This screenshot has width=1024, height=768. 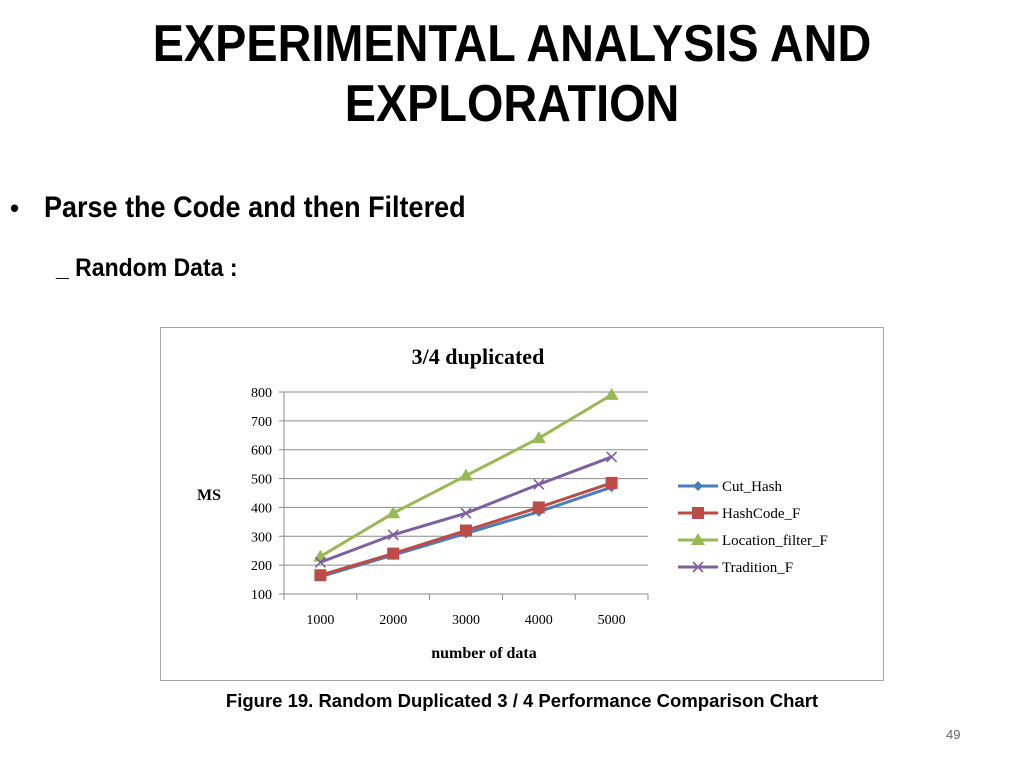 I want to click on y-tick-label: 400, so click(x=261, y=508).